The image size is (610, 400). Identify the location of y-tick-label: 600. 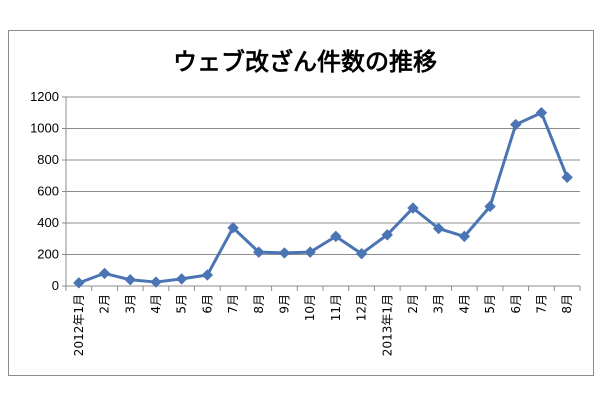
(48, 191).